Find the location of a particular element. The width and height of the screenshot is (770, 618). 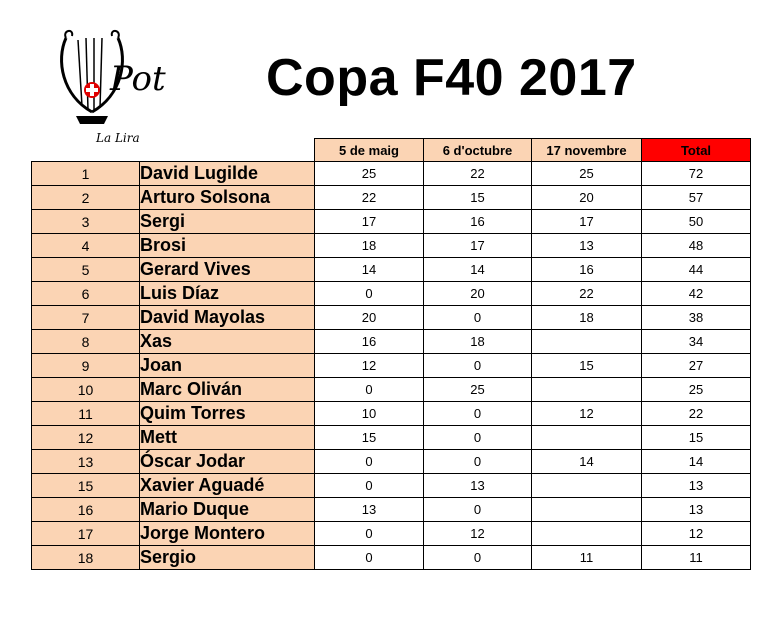

table-row: 5 Gerard Vives 14 14 16 44 is located at coordinates (391, 269).